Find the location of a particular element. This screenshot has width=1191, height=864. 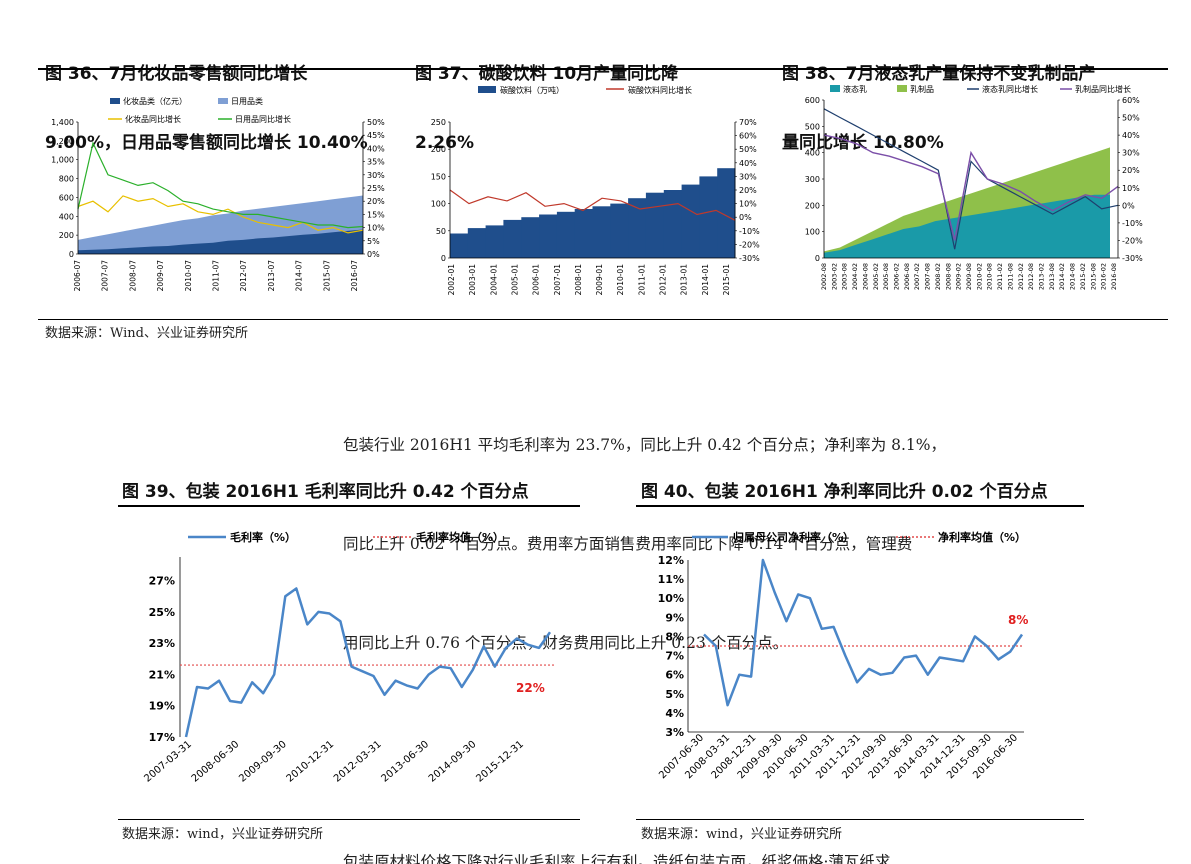

fig40-source-rule is located at coordinates (860, 819).